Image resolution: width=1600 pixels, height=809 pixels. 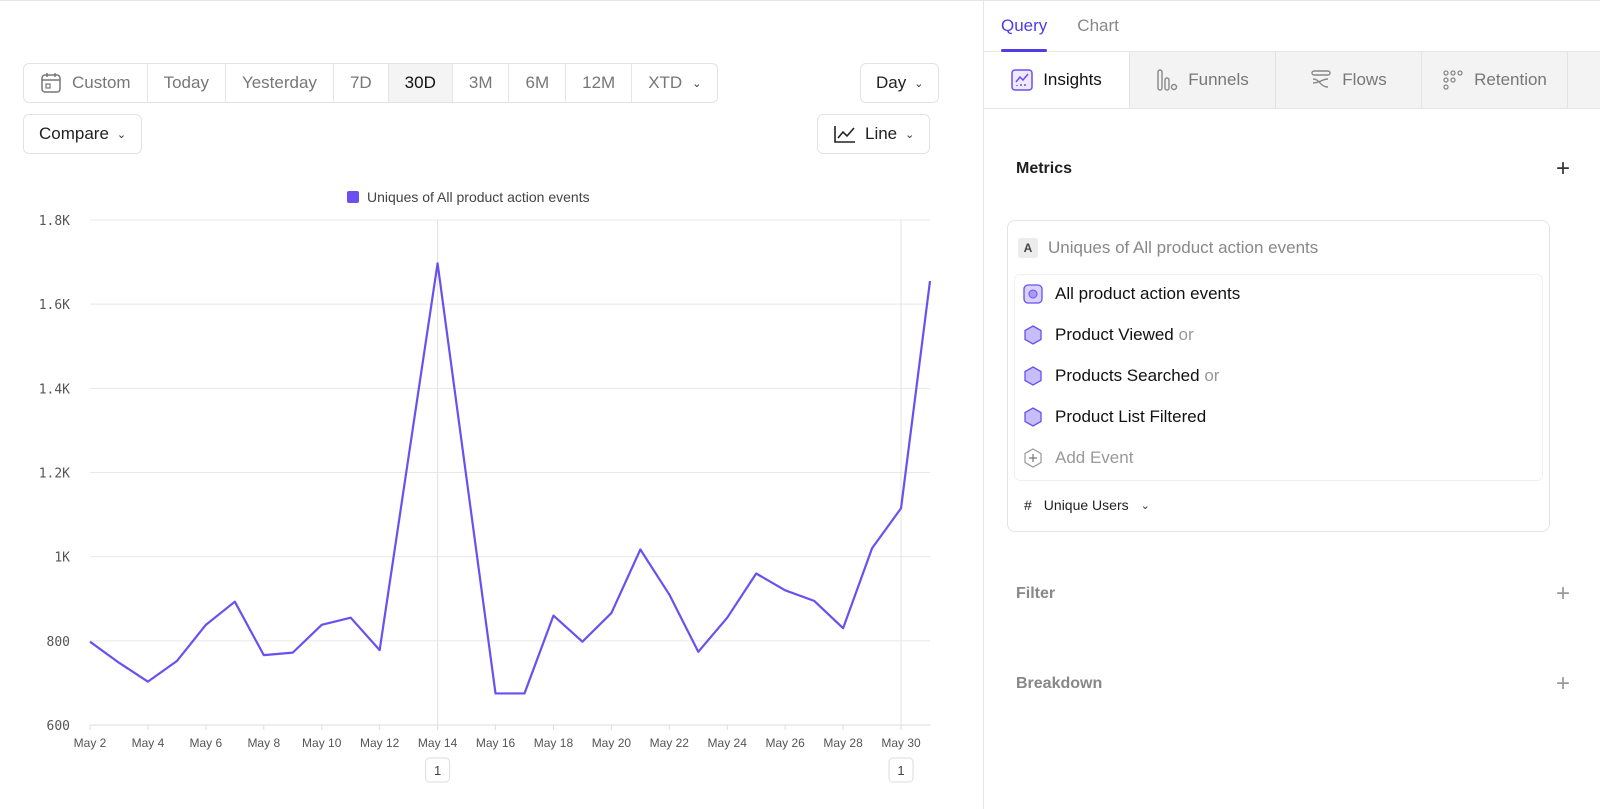 I want to click on chart-type-dropdown: Line ⌄, so click(x=874, y=134).